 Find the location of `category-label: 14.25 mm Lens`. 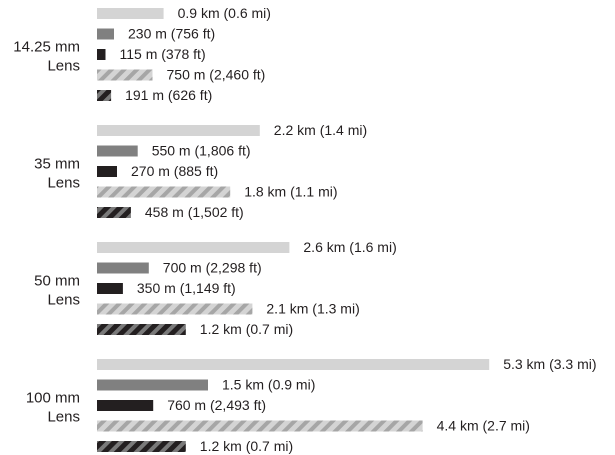

category-label: 14.25 mm Lens is located at coordinates (46, 57).